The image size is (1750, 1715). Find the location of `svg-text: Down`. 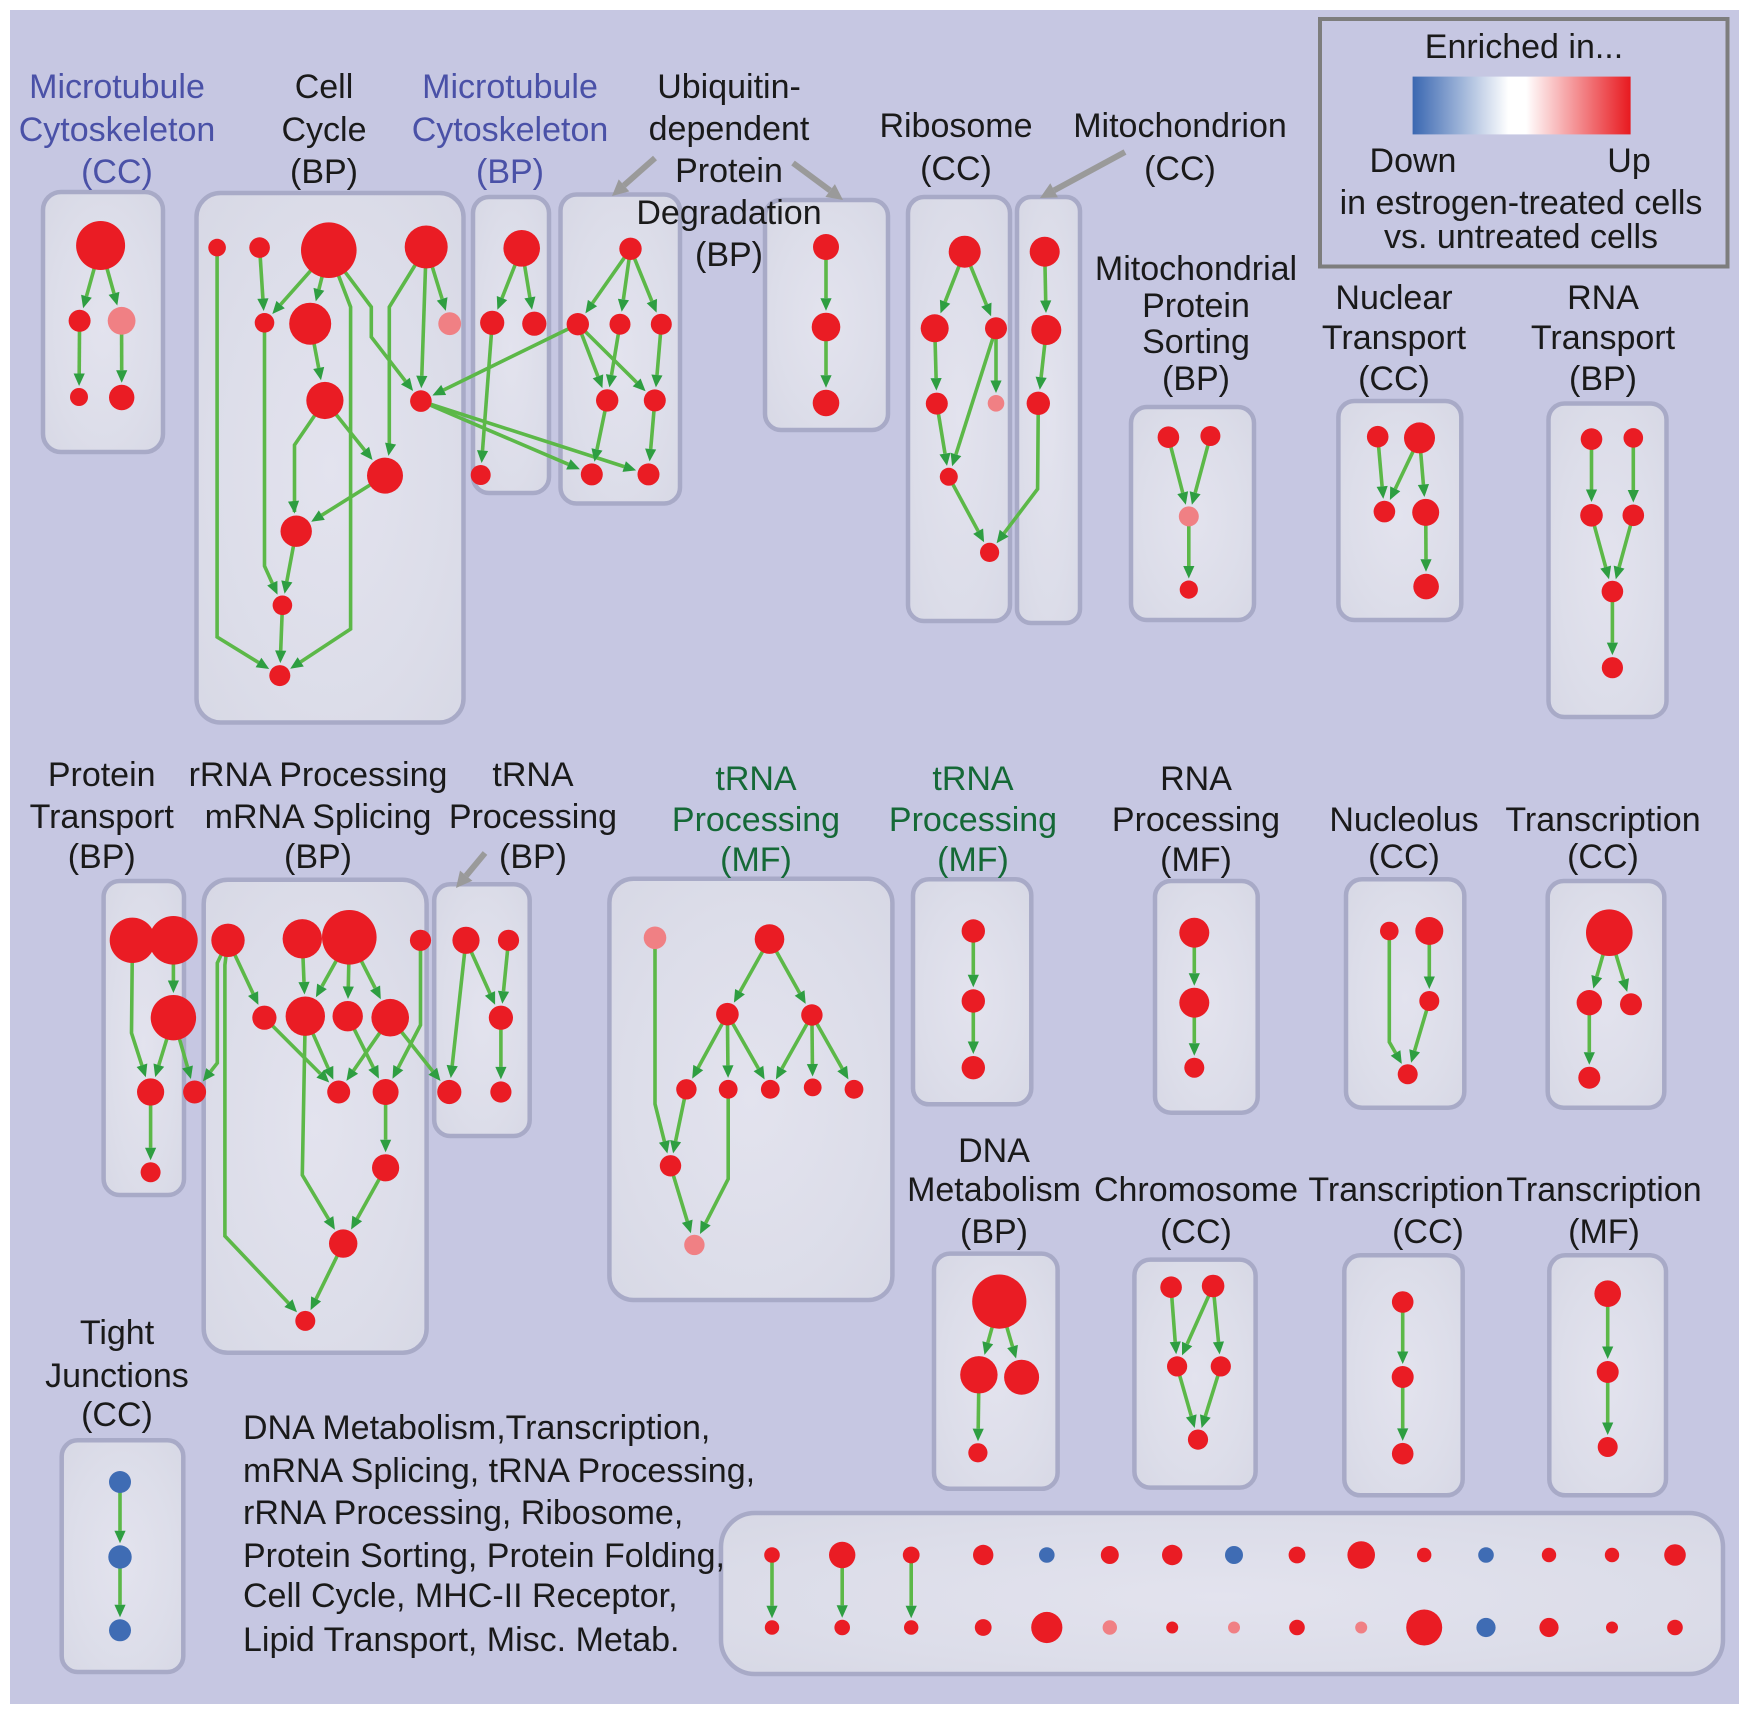

svg-text: Down is located at coordinates (1413, 161).